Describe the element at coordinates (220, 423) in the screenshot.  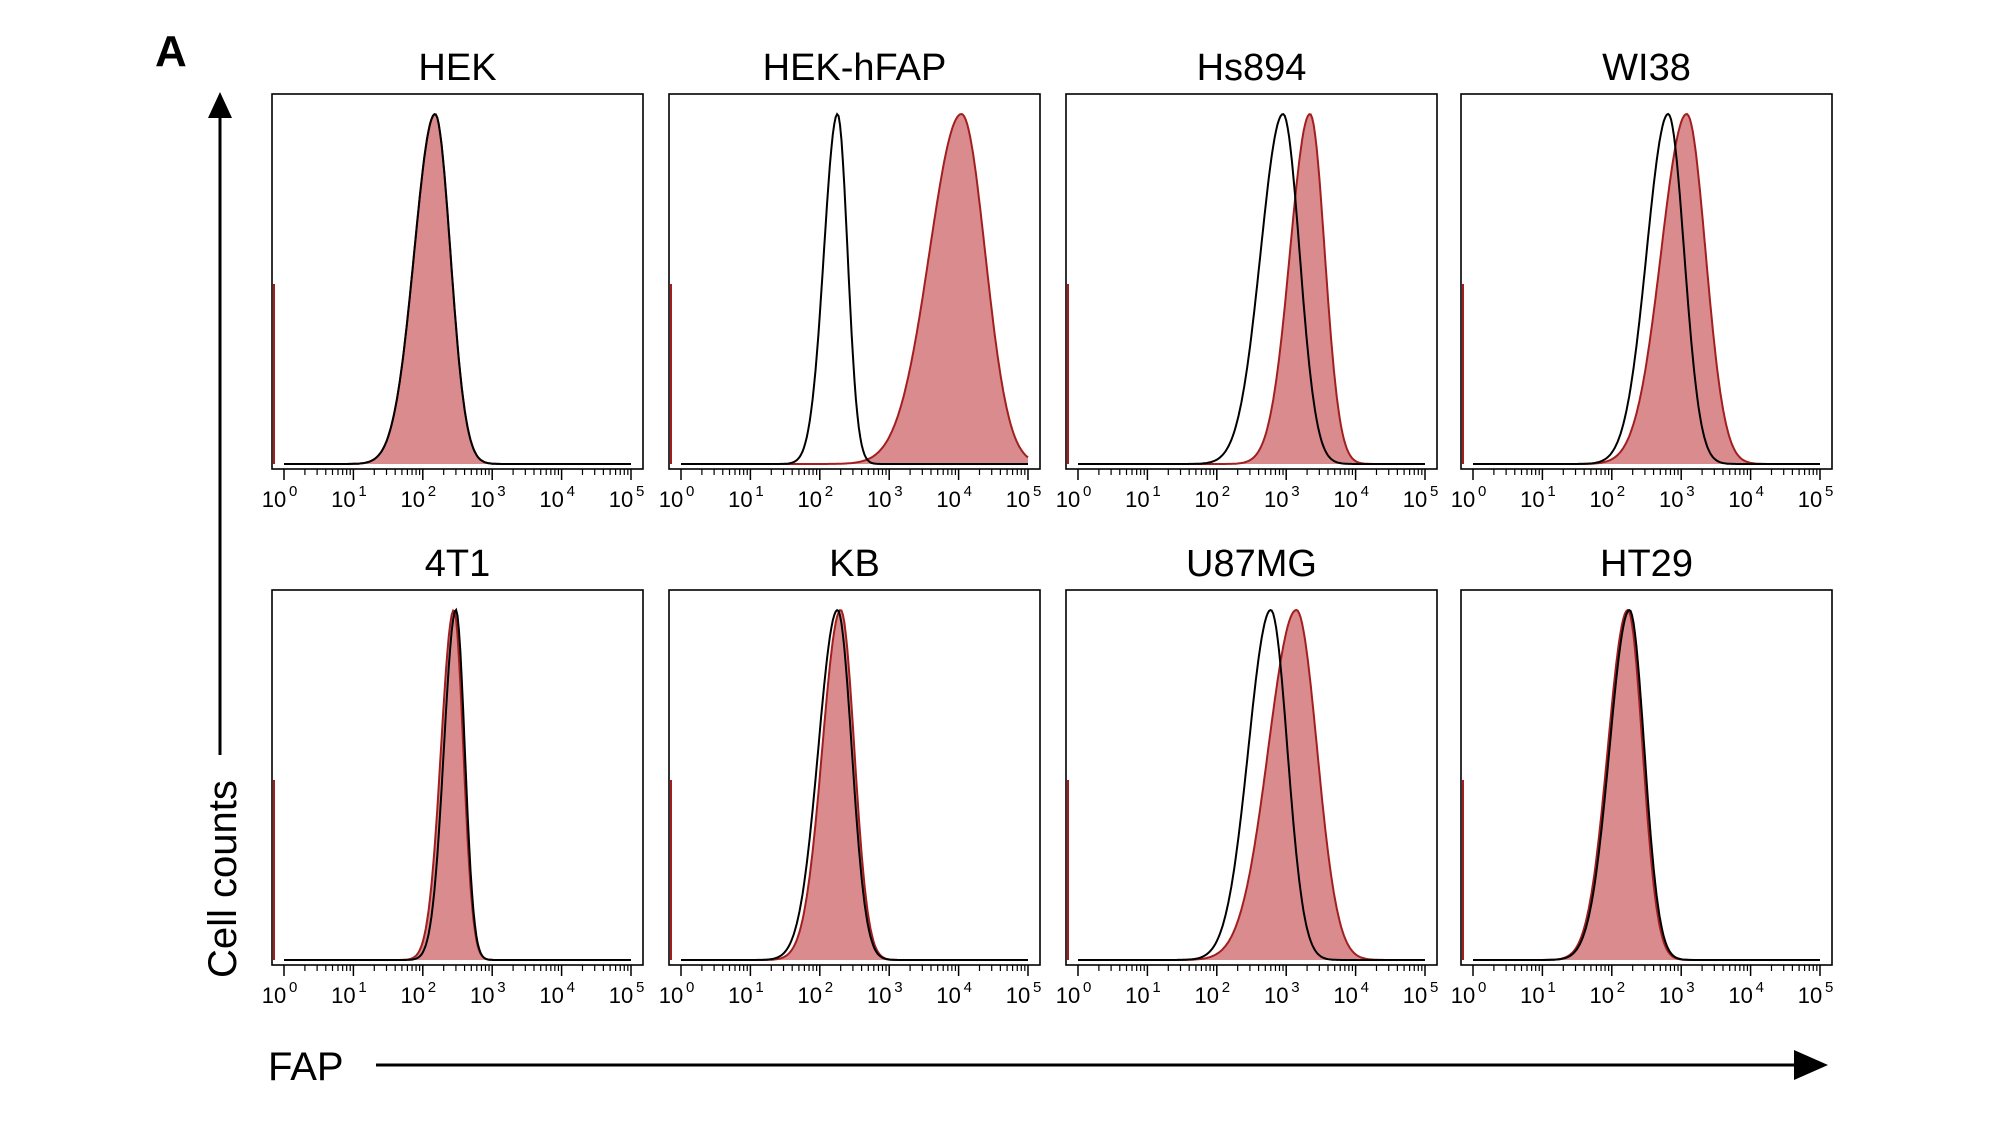
I see `y-axis-arrow` at that location.